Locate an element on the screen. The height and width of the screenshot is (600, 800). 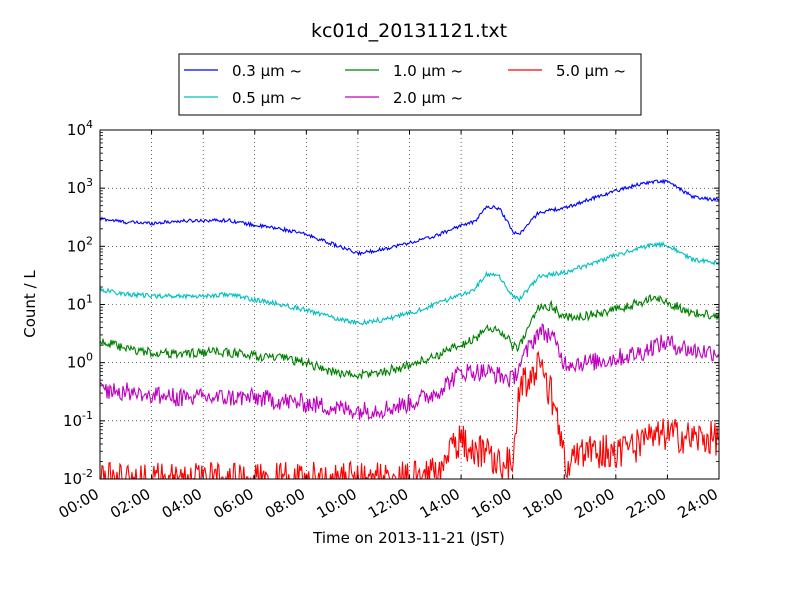
y-tick-label: 10⁻¹ is located at coordinates (78, 419).